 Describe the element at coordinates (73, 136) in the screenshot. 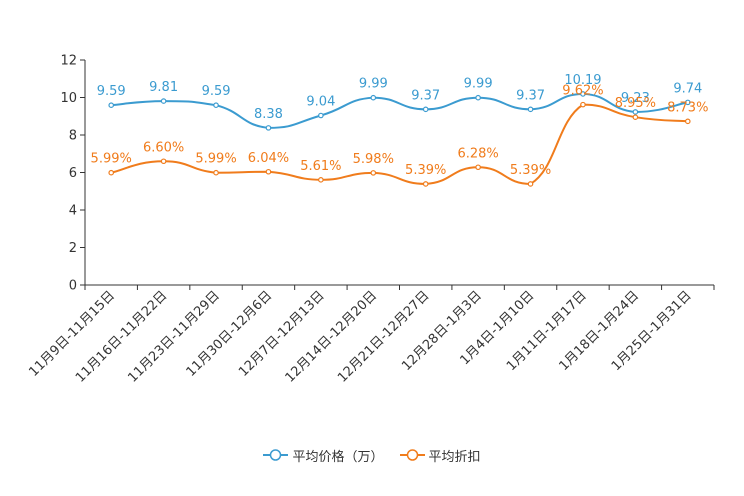

I see `y-tick-label: 8` at that location.